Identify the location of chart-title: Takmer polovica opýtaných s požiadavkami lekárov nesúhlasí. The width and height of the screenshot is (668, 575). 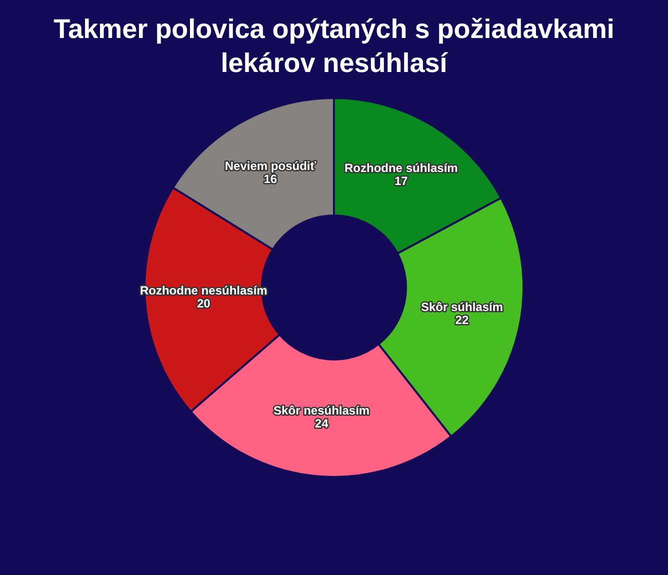
(334, 46).